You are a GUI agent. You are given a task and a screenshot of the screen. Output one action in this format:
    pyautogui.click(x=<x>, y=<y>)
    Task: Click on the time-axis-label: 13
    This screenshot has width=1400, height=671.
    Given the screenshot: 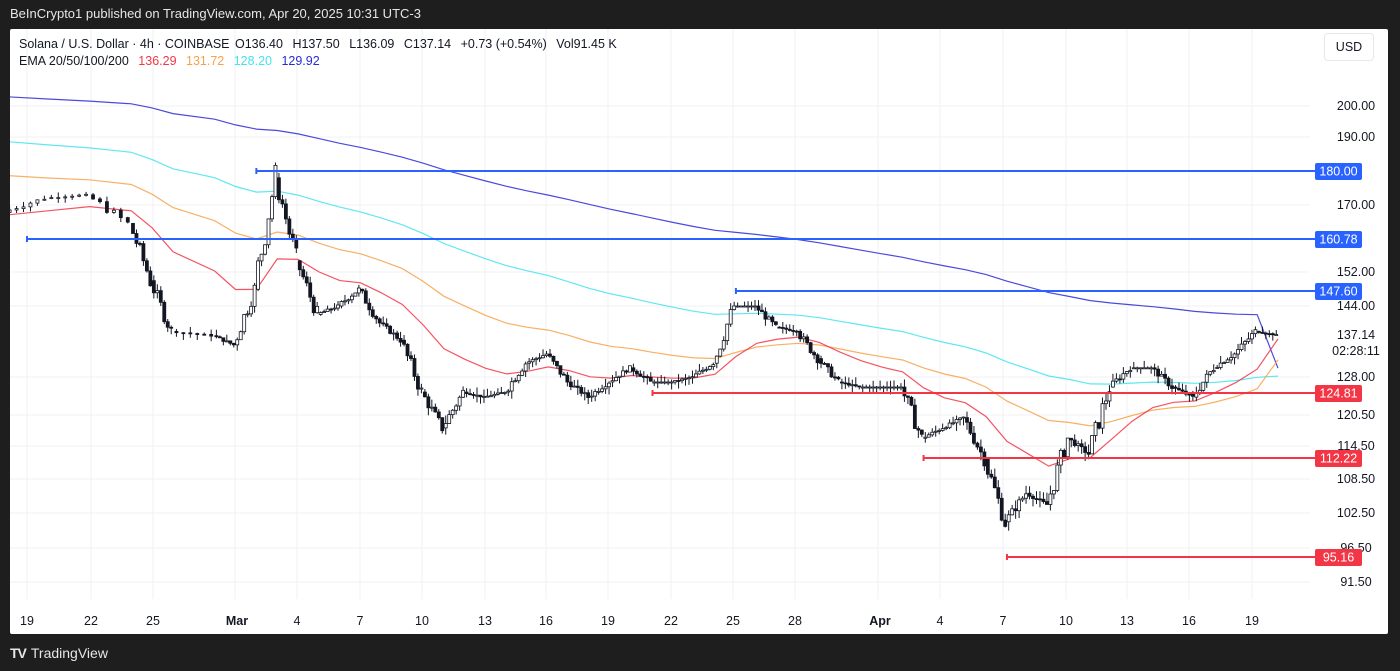 What is the action you would take?
    pyautogui.click(x=485, y=621)
    